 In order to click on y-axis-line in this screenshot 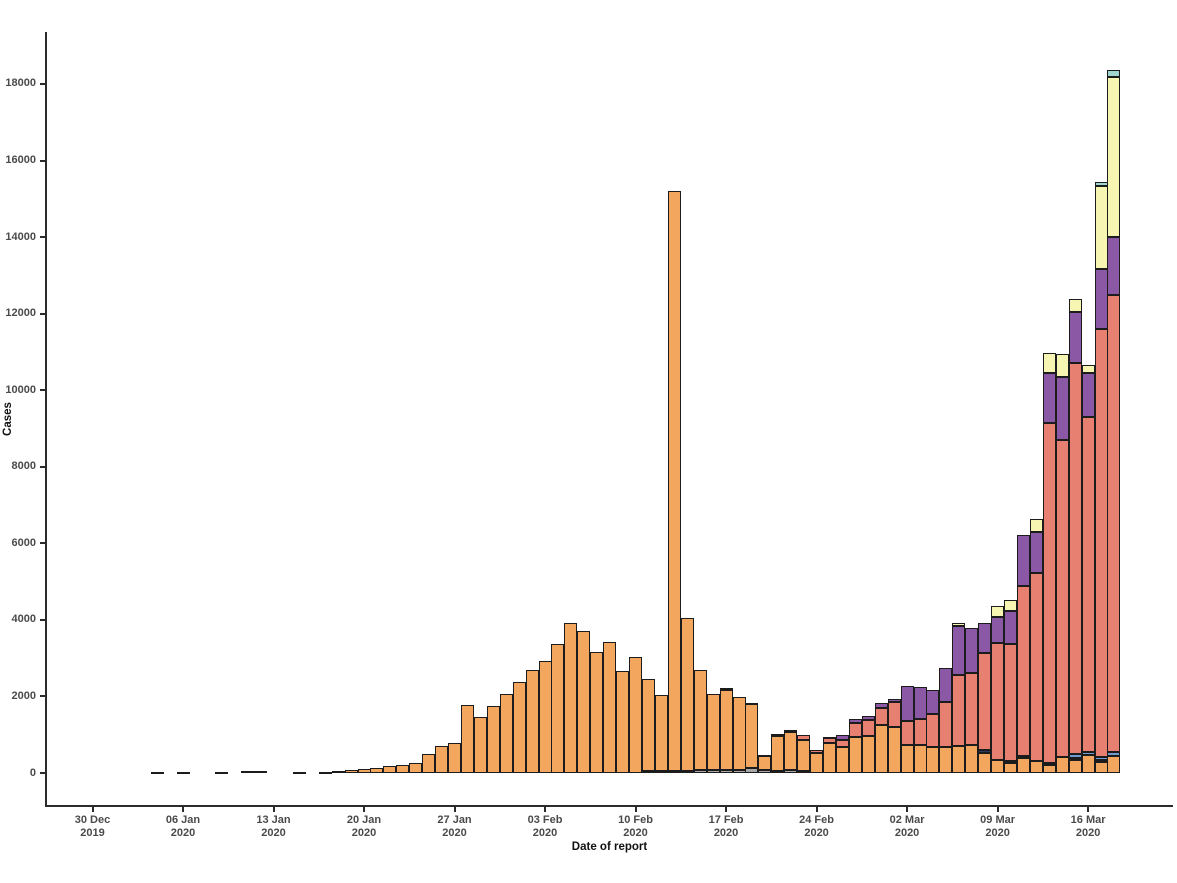, I will do `click(46, 419)`.